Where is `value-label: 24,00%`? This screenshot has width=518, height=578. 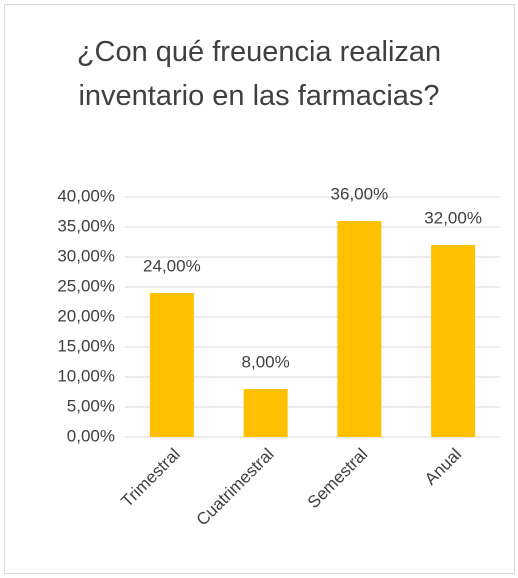 value-label: 24,00% is located at coordinates (172, 265).